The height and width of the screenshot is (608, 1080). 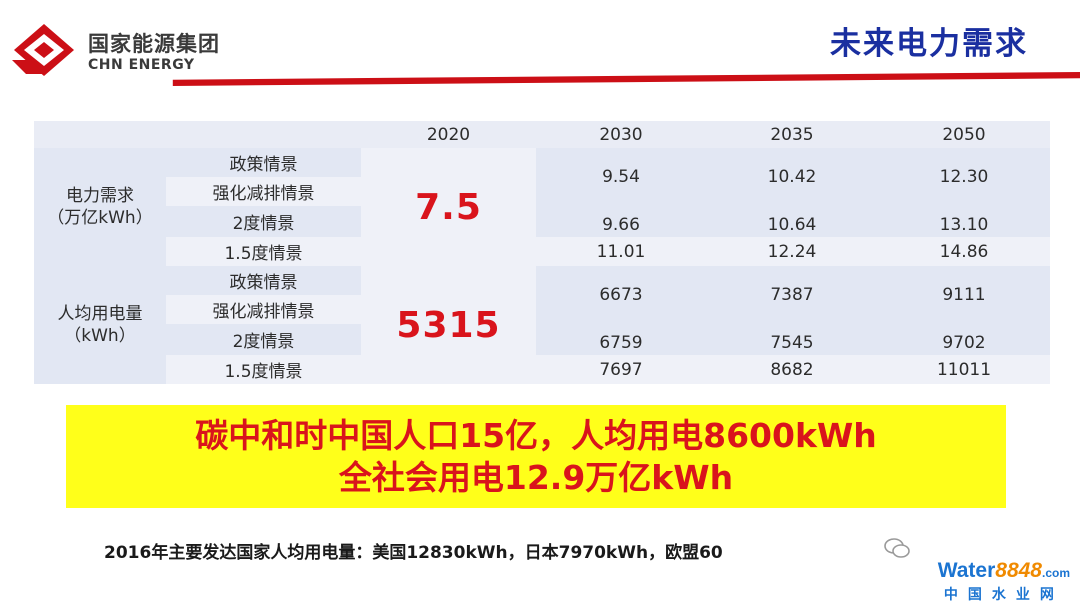 I want to click on table-row: 2度情景 6759 7545 9702, so click(x=542, y=339).